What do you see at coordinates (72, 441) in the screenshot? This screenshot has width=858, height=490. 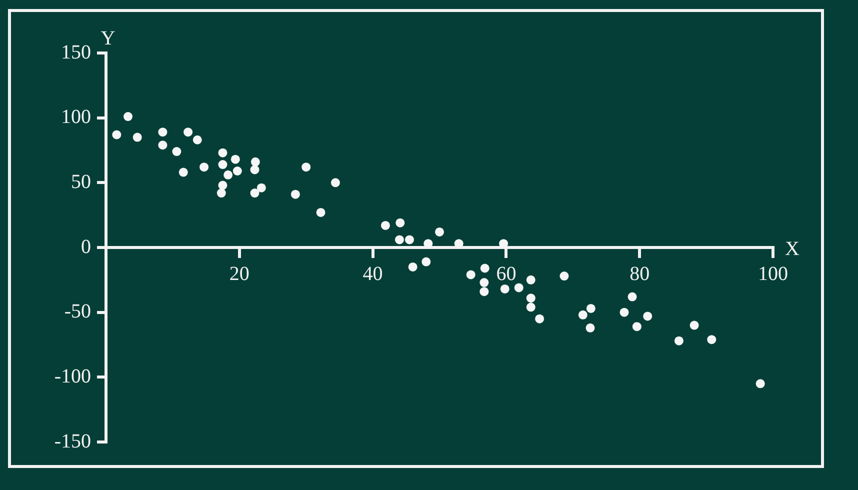 I see `y-tick-label: -150` at bounding box center [72, 441].